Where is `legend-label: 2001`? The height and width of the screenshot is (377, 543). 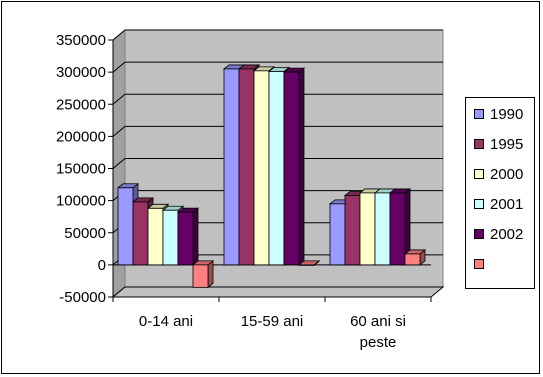 legend-label: 2001 is located at coordinates (507, 204).